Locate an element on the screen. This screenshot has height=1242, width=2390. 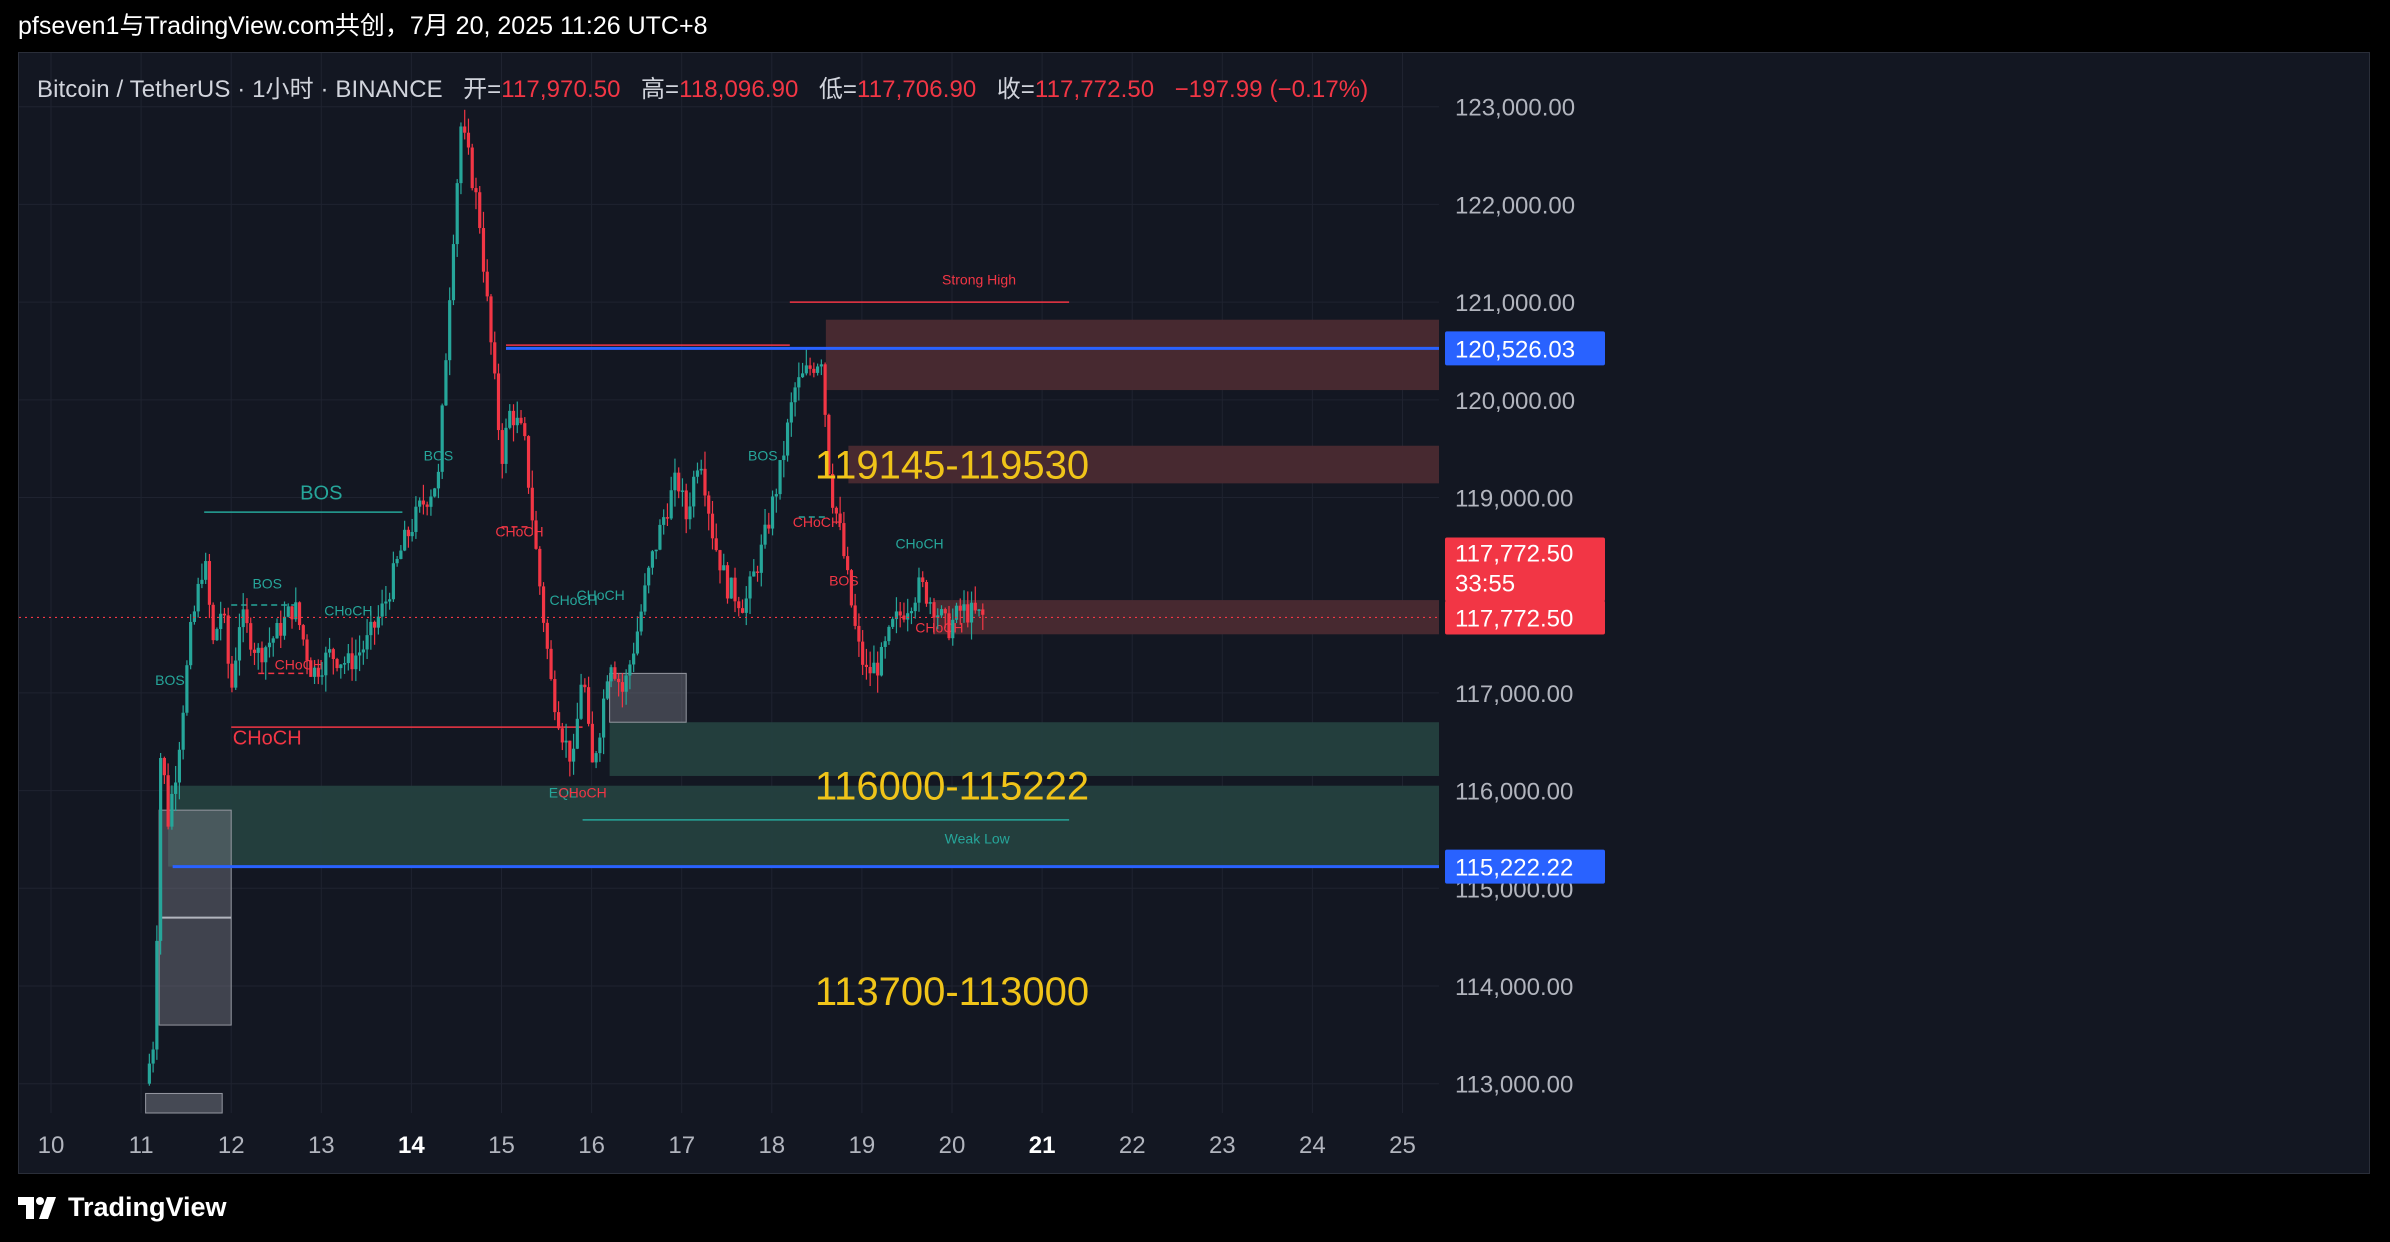
price-tag-blue-lower: 115,222.22 is located at coordinates (1514, 868).